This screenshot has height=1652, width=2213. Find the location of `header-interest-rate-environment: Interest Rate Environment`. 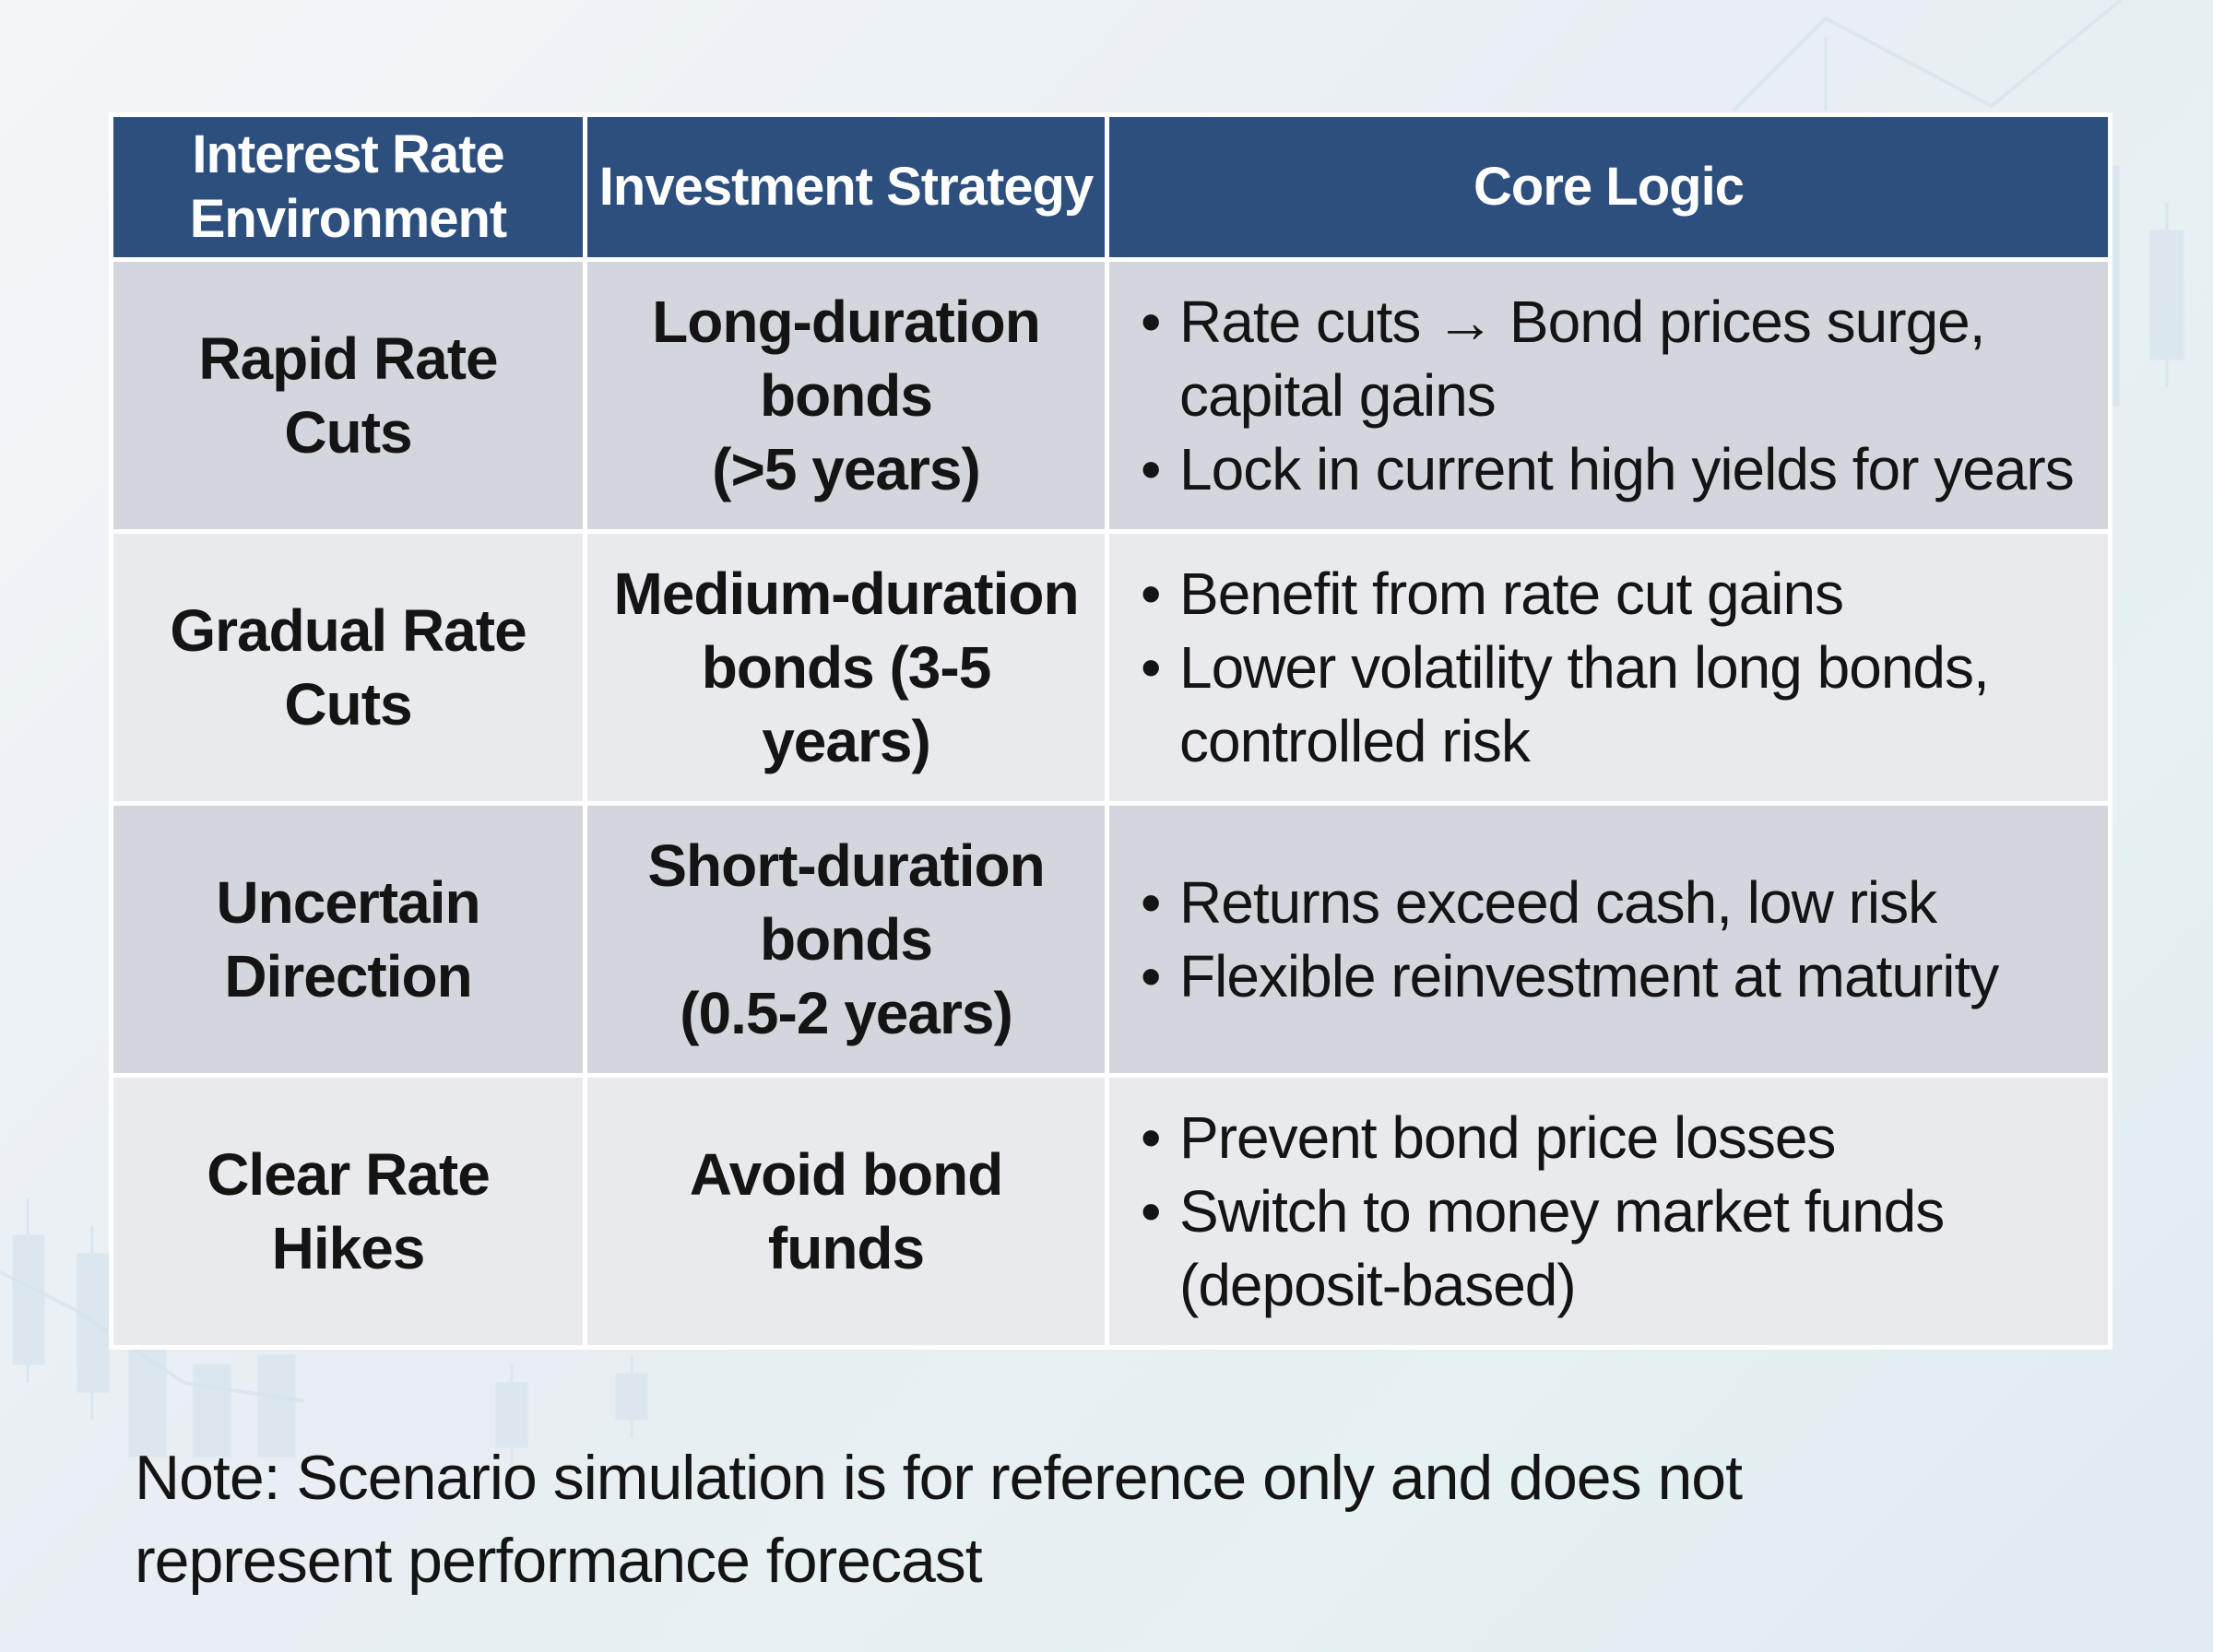

header-interest-rate-environment: Interest Rate Environment is located at coordinates (348, 187).